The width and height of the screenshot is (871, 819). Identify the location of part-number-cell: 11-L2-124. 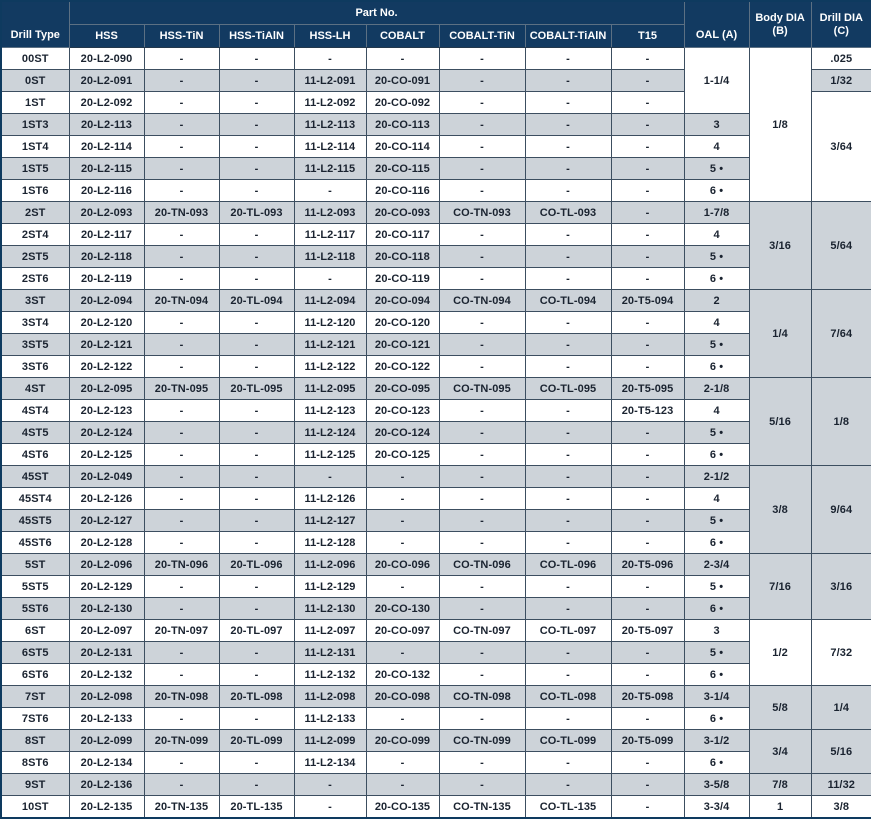
(330, 432).